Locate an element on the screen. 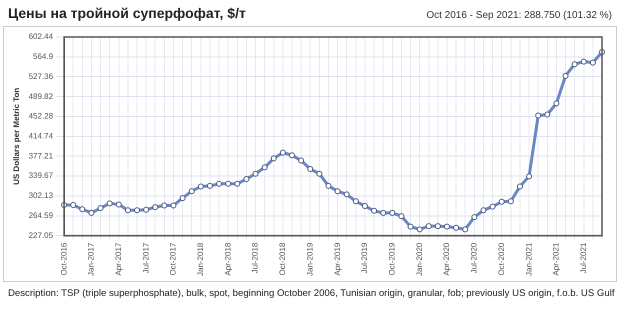 Image resolution: width=620 pixels, height=322 pixels. x-tick-label: Jul-2021 is located at coordinates (583, 258).